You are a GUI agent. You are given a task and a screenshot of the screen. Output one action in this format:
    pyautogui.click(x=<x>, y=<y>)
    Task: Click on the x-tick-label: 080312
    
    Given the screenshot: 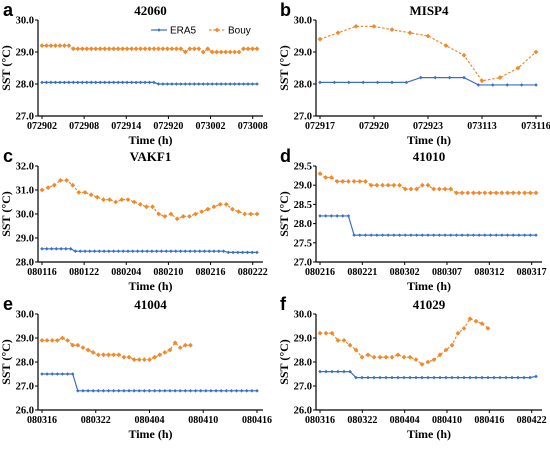 What is the action you would take?
    pyautogui.click(x=489, y=272)
    